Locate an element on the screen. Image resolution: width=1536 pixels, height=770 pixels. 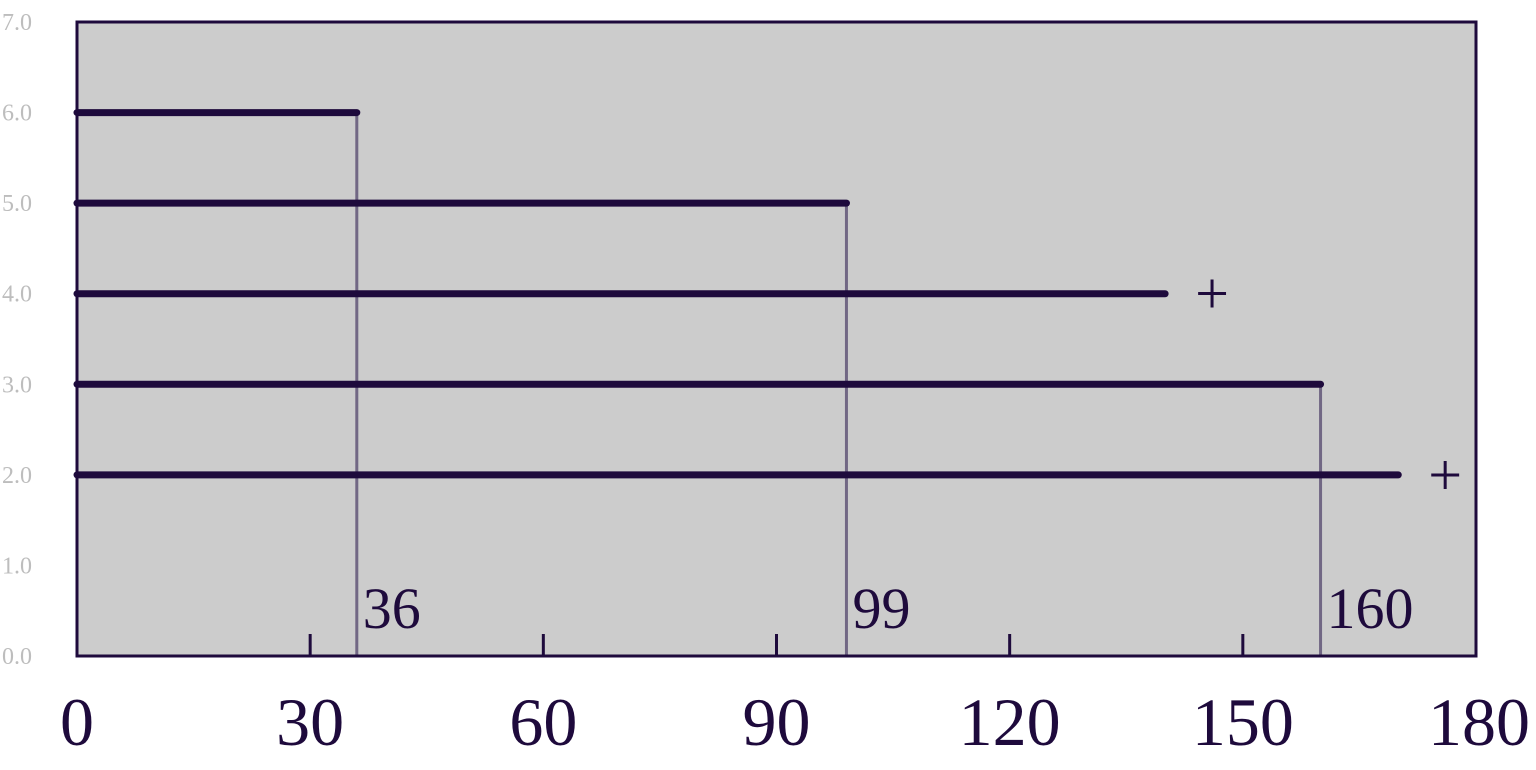
y-tick-label-5: 5.0 is located at coordinates (17, 204).